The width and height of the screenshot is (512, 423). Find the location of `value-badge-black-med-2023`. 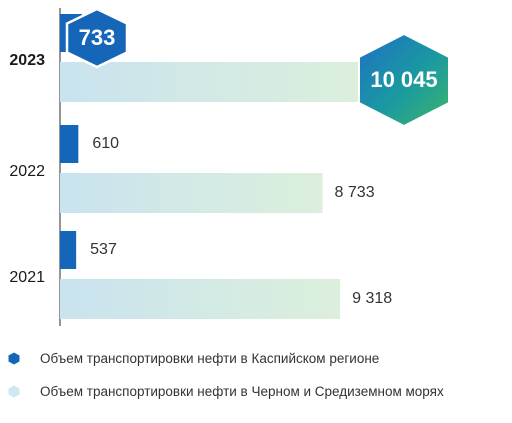

value-badge-black-med-2023 is located at coordinates (404, 80).